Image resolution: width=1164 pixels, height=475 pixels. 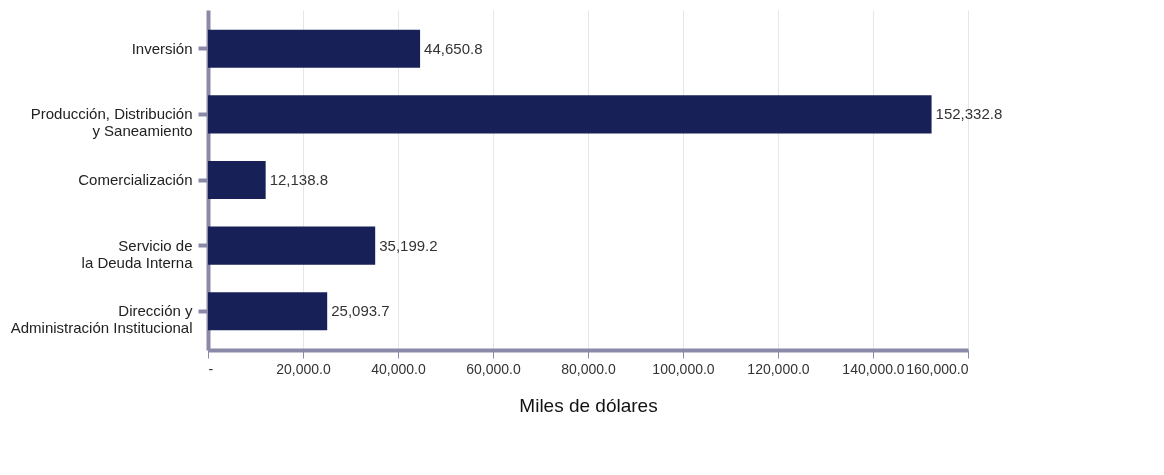 What do you see at coordinates (101, 319) in the screenshot?
I see `y-tick-label: Dirección y Administración Institucional` at bounding box center [101, 319].